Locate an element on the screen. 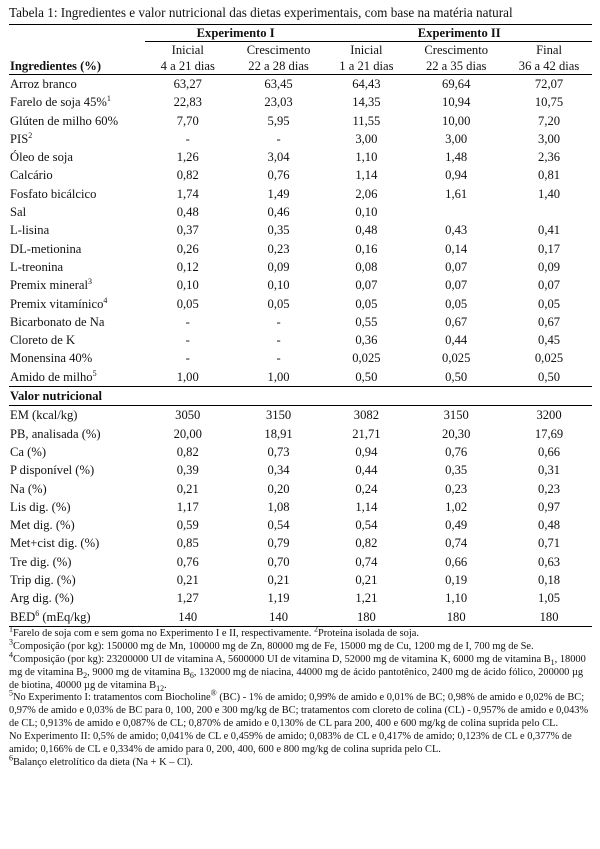  cell-value: 23,03 is located at coordinates (278, 102).